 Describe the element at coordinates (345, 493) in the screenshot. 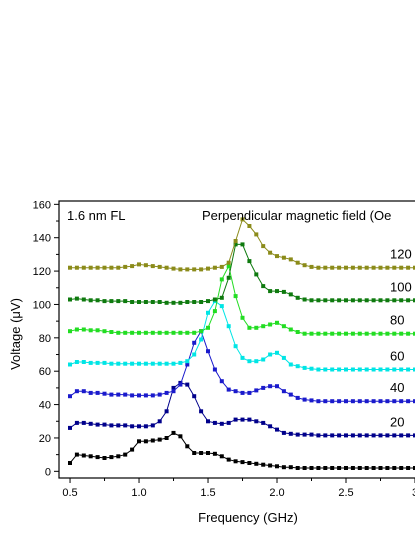

I see `x-tick-label: 2.5` at that location.